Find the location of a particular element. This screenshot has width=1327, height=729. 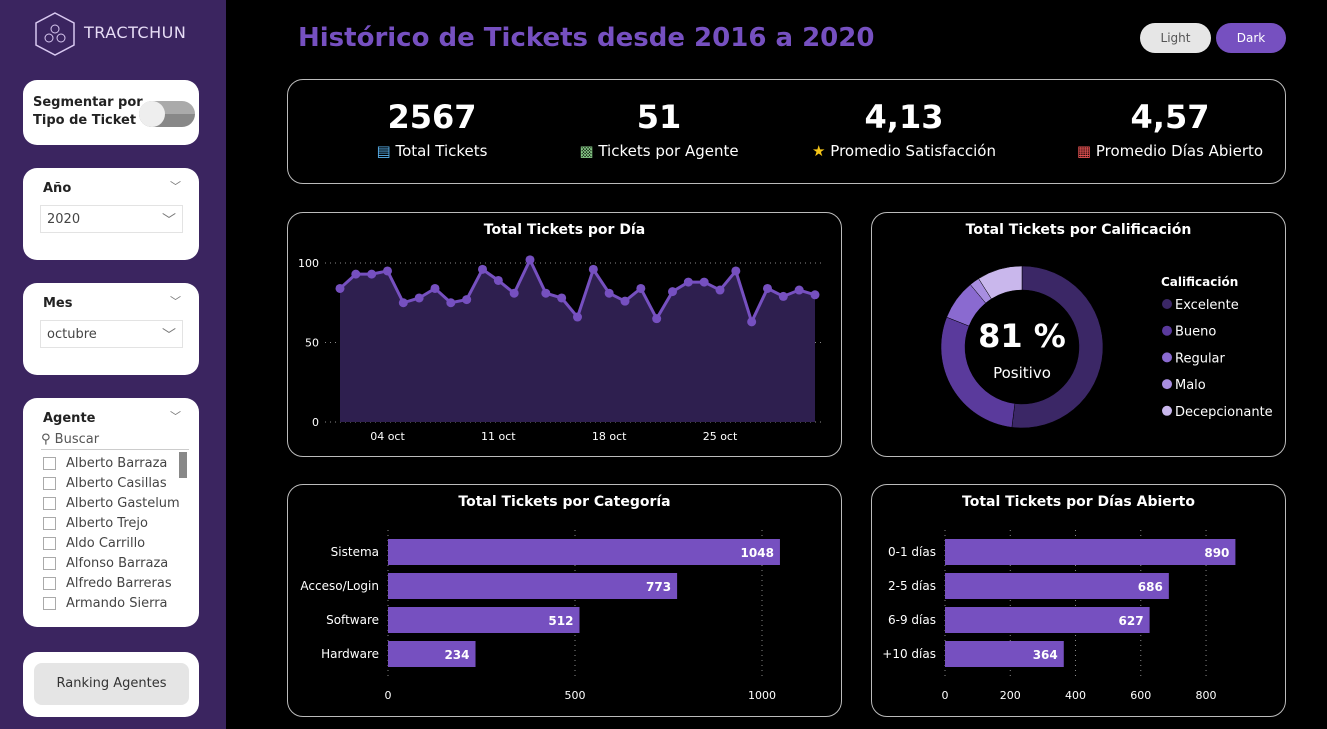

kpi-tickets-agente: 51 ▩ Tickets por Agente is located at coordinates (659, 129).